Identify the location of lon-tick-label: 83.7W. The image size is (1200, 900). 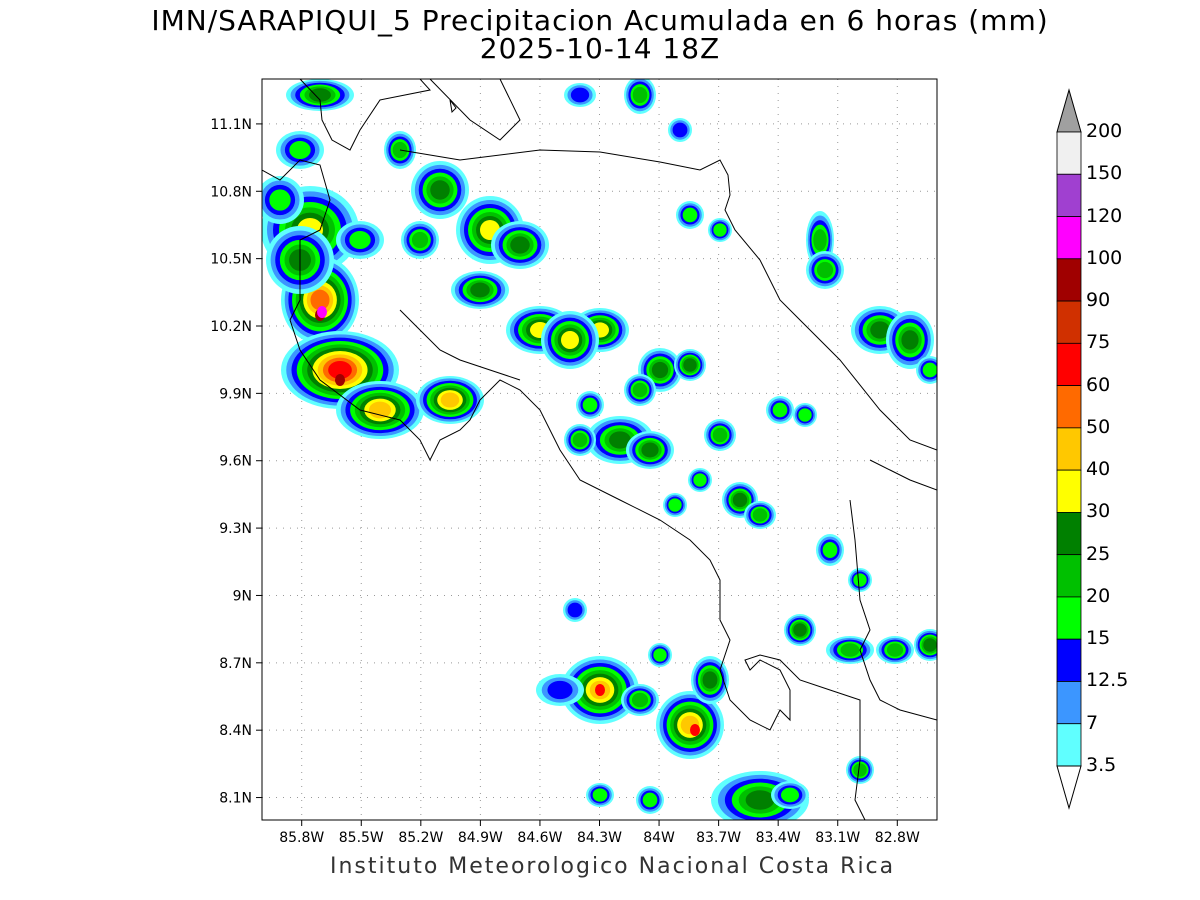
(718, 838).